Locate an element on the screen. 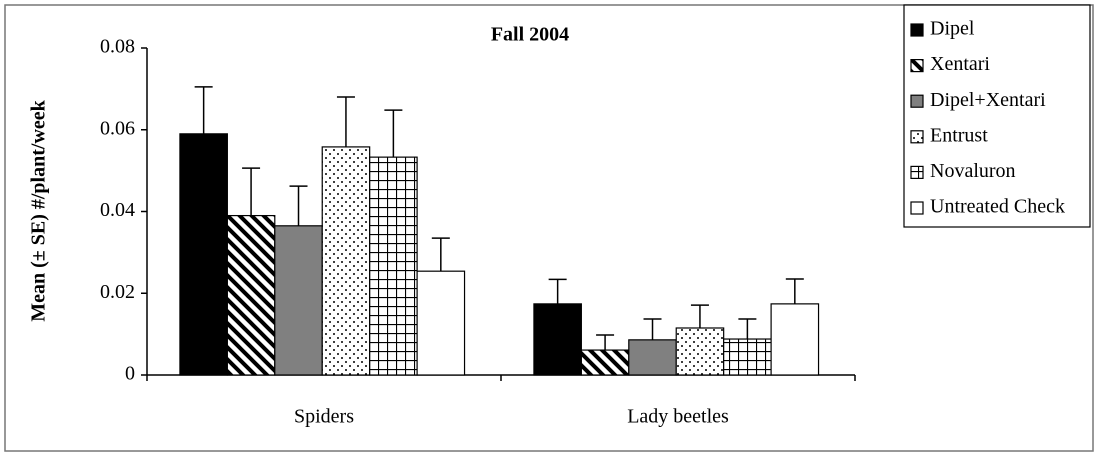 The height and width of the screenshot is (456, 1098). legend-label: Dipel+Xentari is located at coordinates (988, 100).